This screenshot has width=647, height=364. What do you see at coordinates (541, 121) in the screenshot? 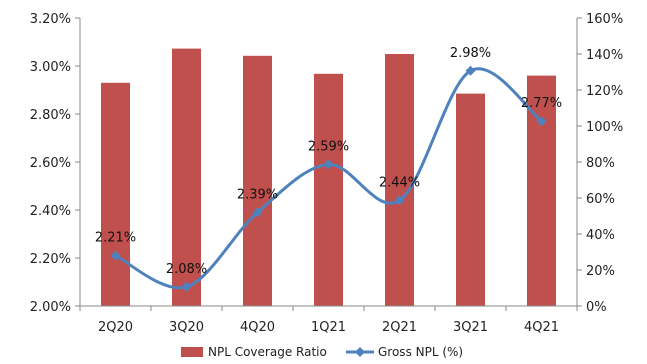
I see `point-4Q21` at bounding box center [541, 121].